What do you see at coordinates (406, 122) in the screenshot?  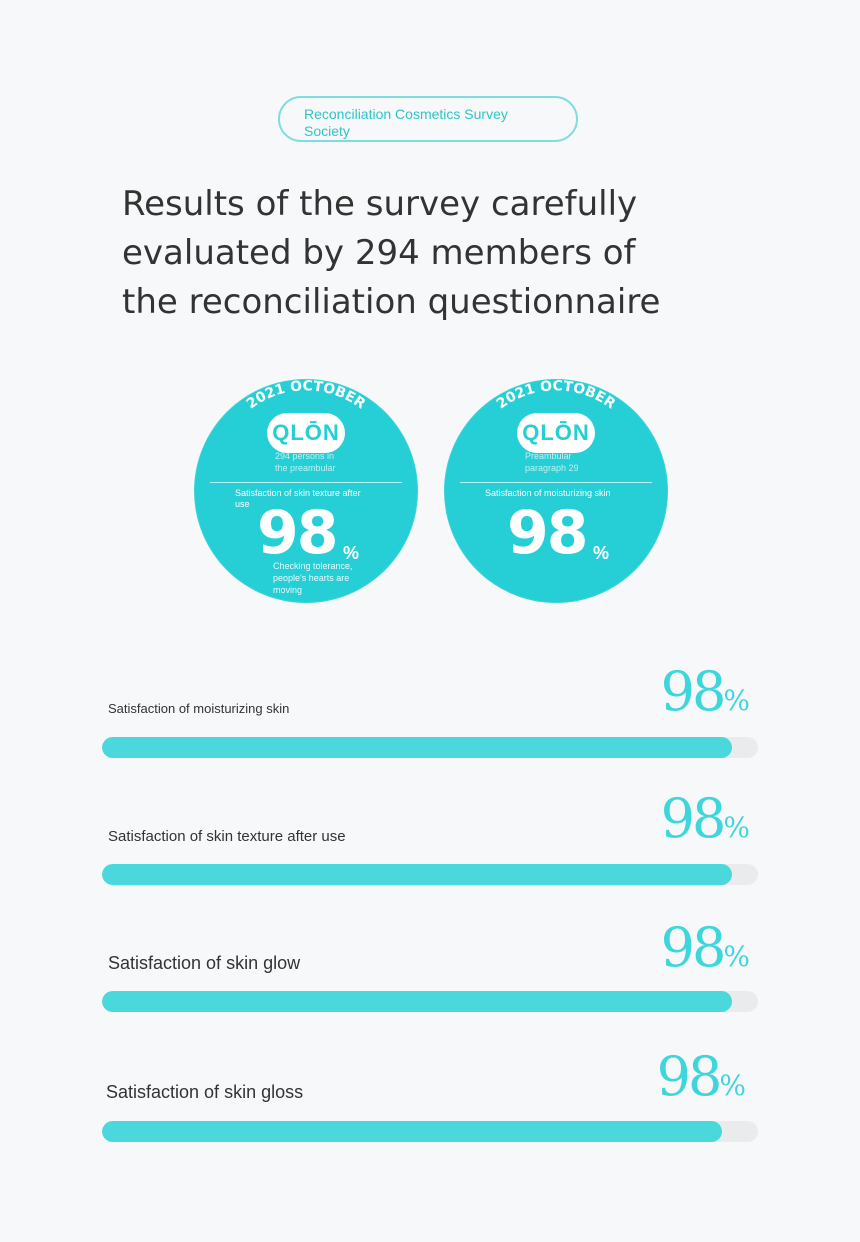 I see `society-name: Reconciliation Cosmetics Survey Society` at bounding box center [406, 122].